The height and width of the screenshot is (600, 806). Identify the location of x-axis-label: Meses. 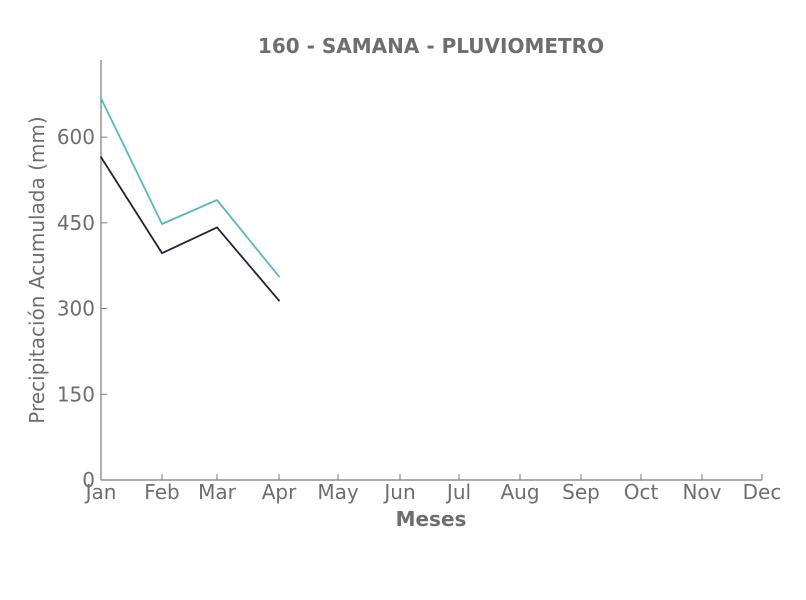
(431, 519).